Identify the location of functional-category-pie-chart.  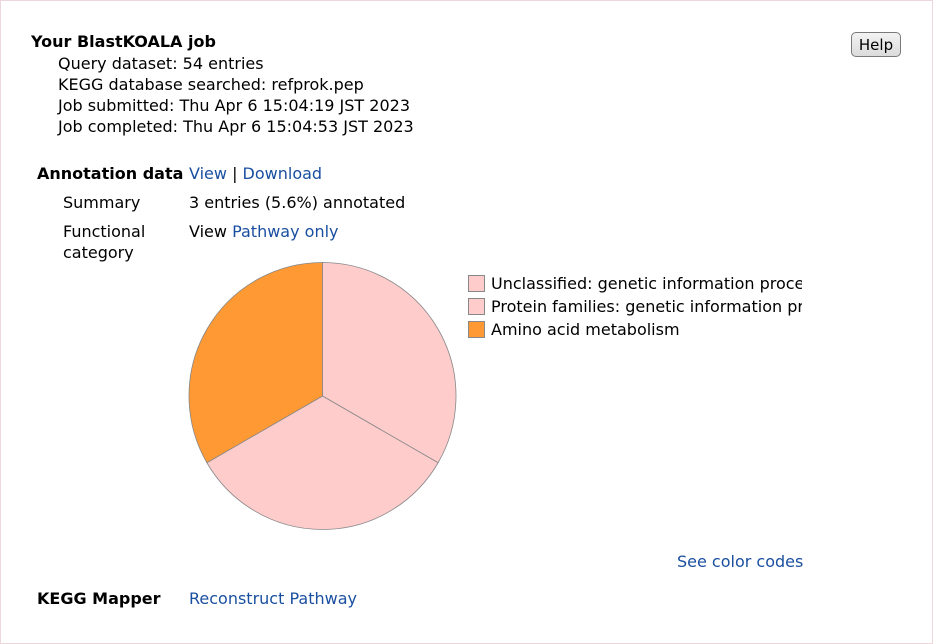
(322, 396).